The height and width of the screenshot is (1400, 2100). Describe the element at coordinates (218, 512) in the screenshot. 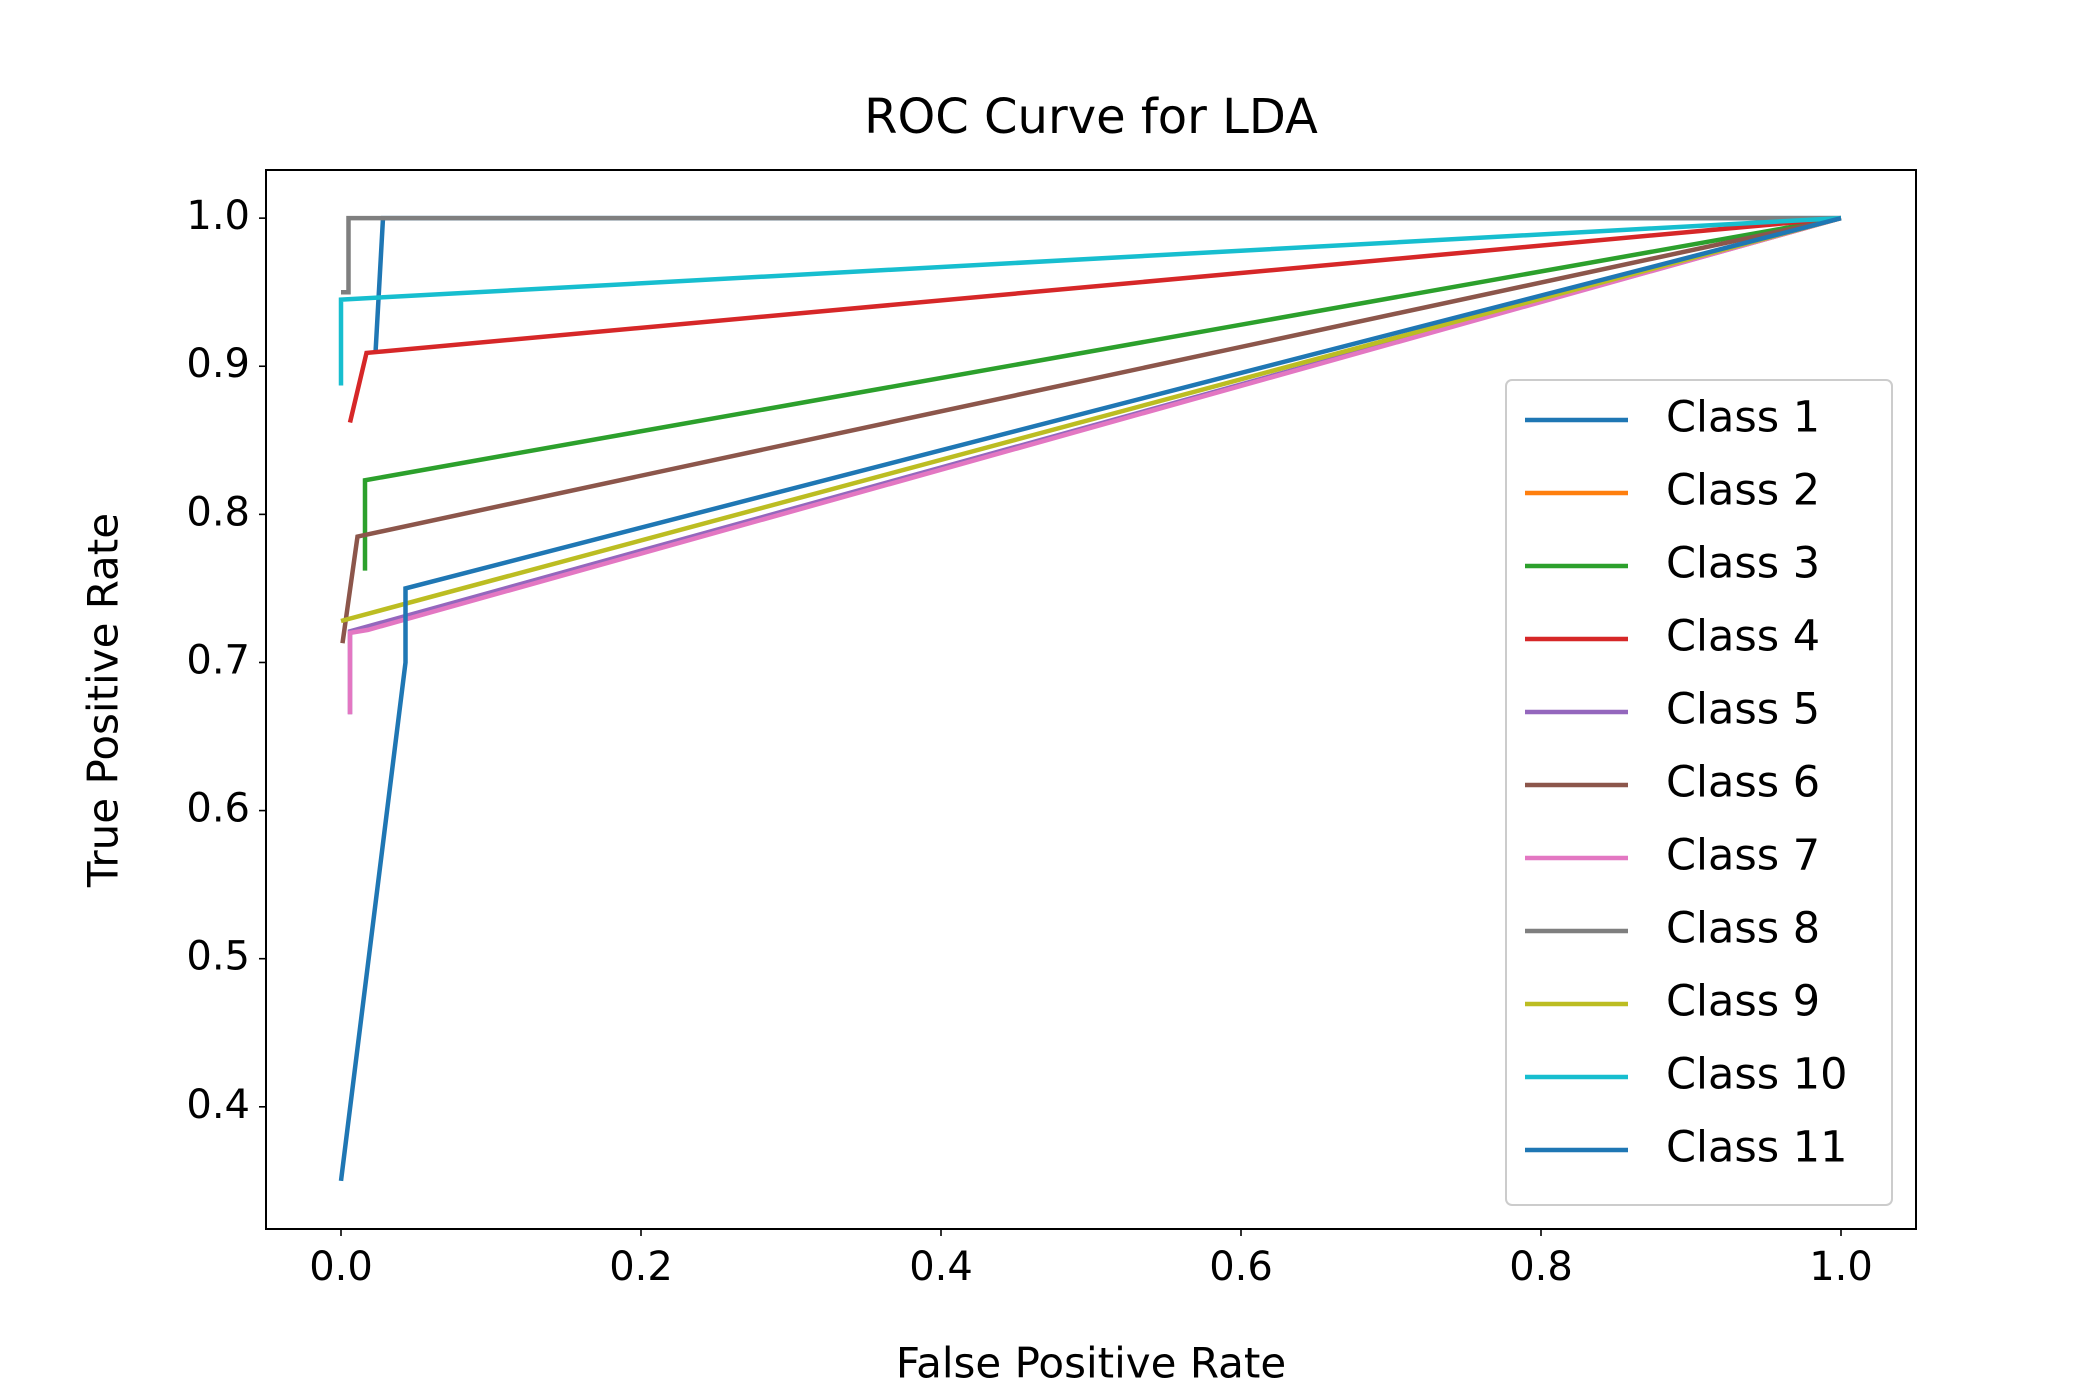

I see `y-tick-label: 0.8` at that location.